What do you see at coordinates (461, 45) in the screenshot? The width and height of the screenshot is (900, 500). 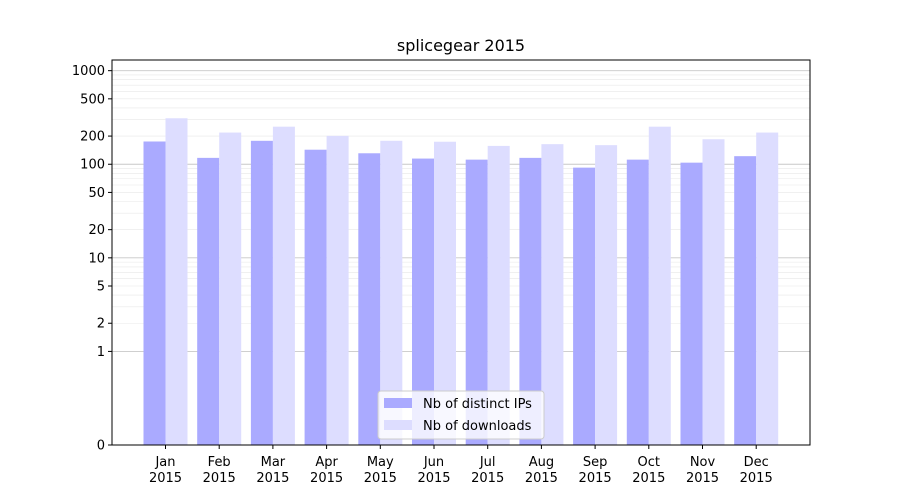 I see `chart-title: splicegear 2015` at bounding box center [461, 45].